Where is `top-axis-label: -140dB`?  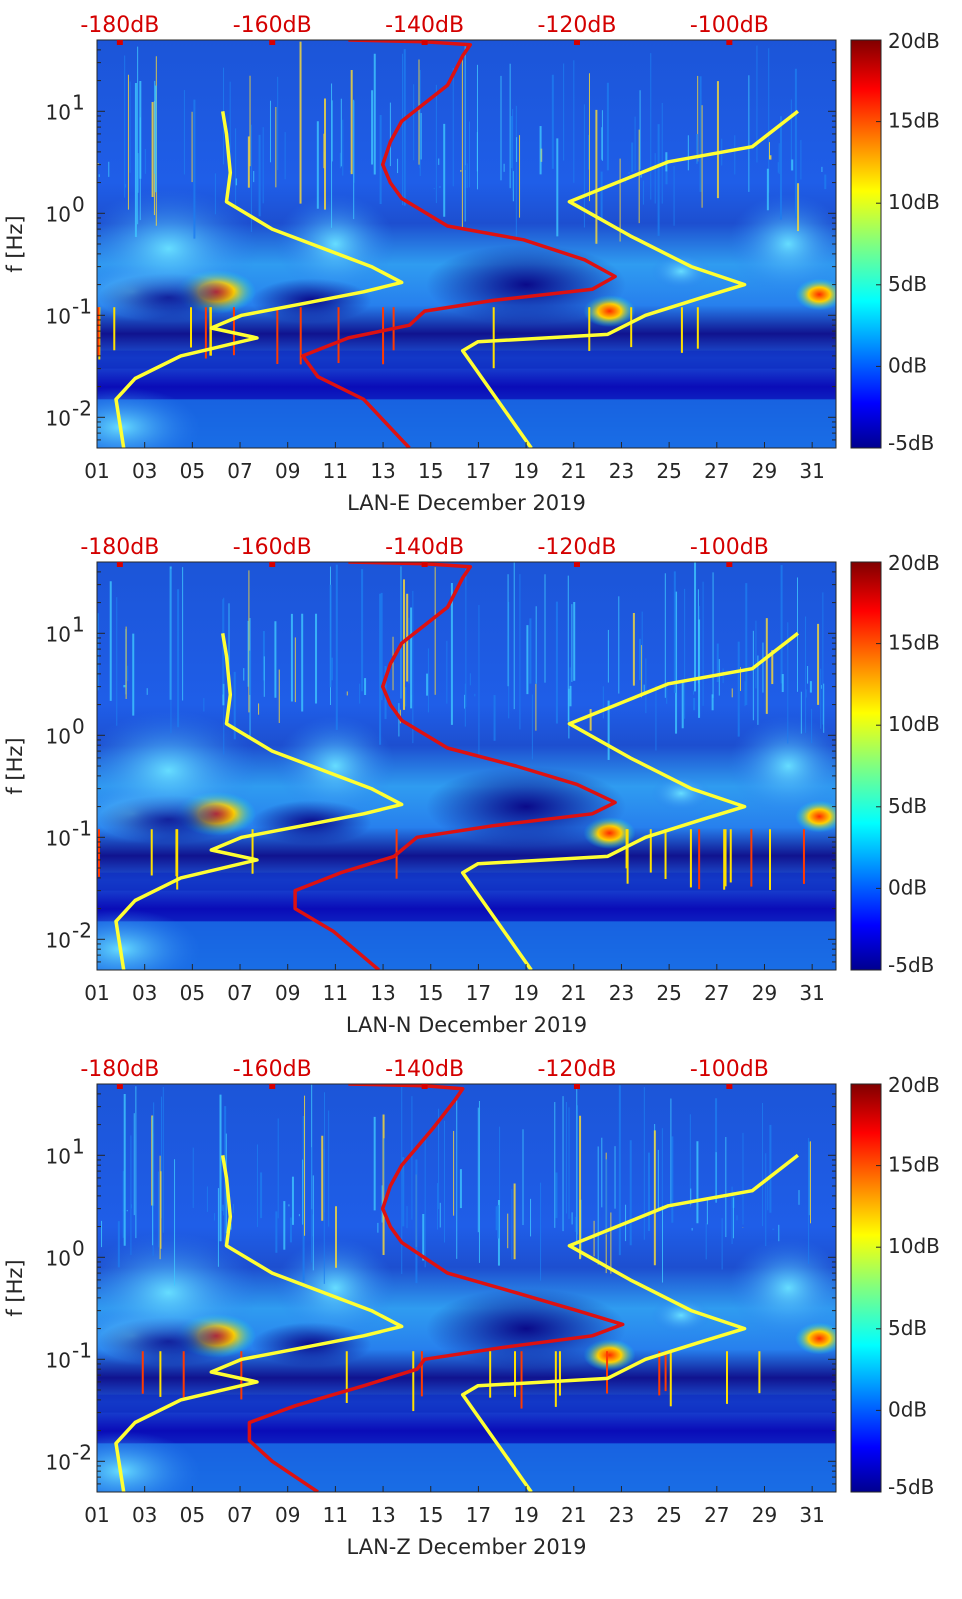 top-axis-label: -140dB is located at coordinates (424, 25).